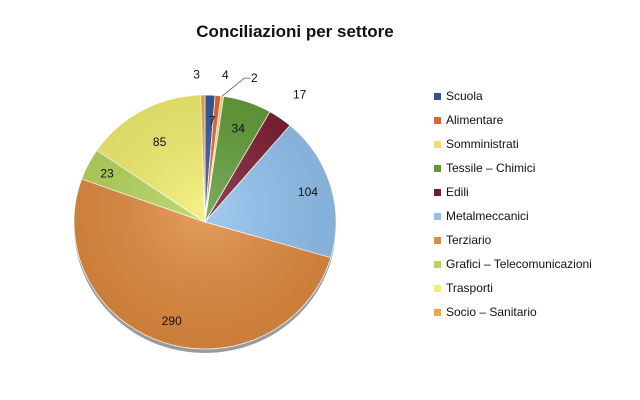 This screenshot has height=400, width=640. What do you see at coordinates (196, 74) in the screenshot?
I see `data-label-socio-sanitario: 3` at bounding box center [196, 74].